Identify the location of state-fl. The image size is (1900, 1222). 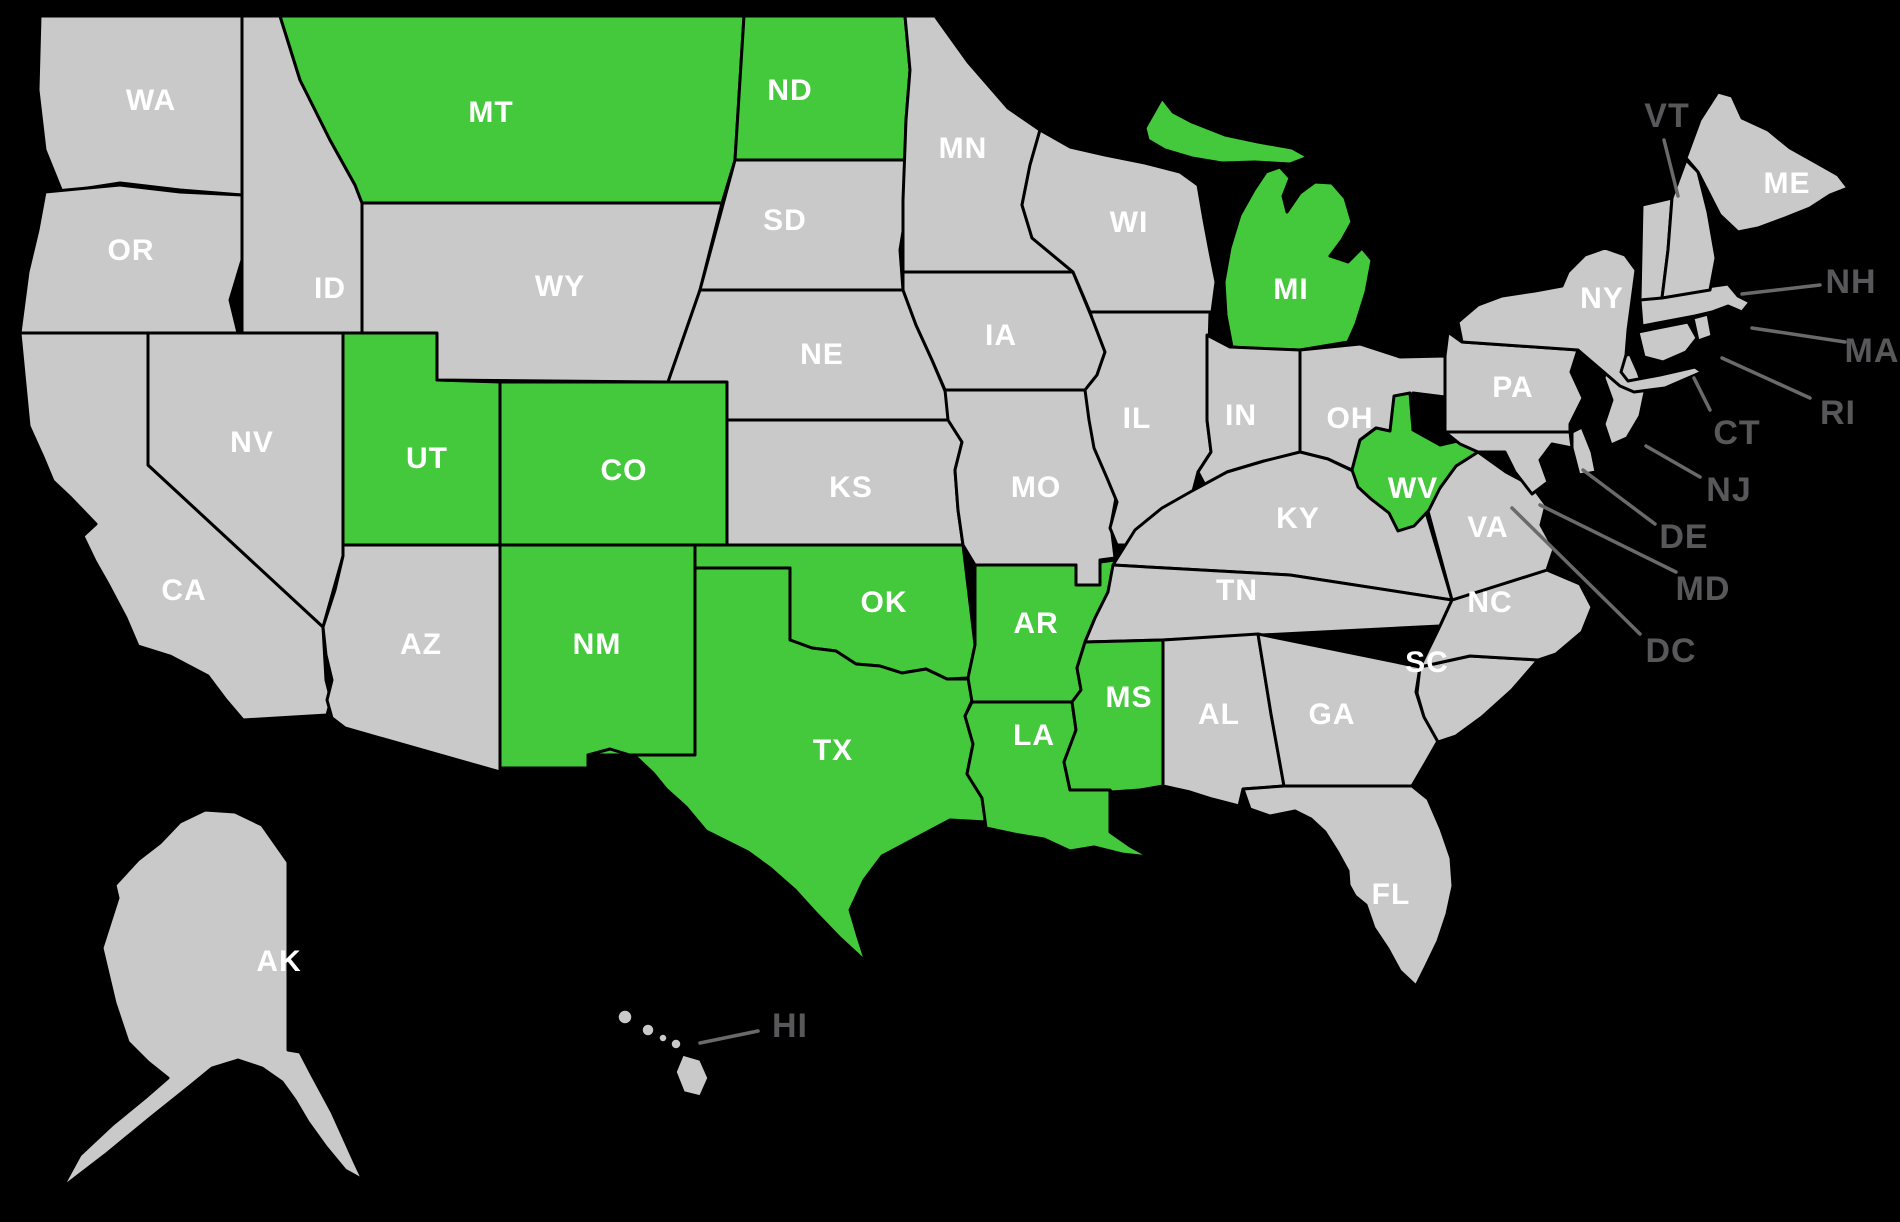
(1348, 886).